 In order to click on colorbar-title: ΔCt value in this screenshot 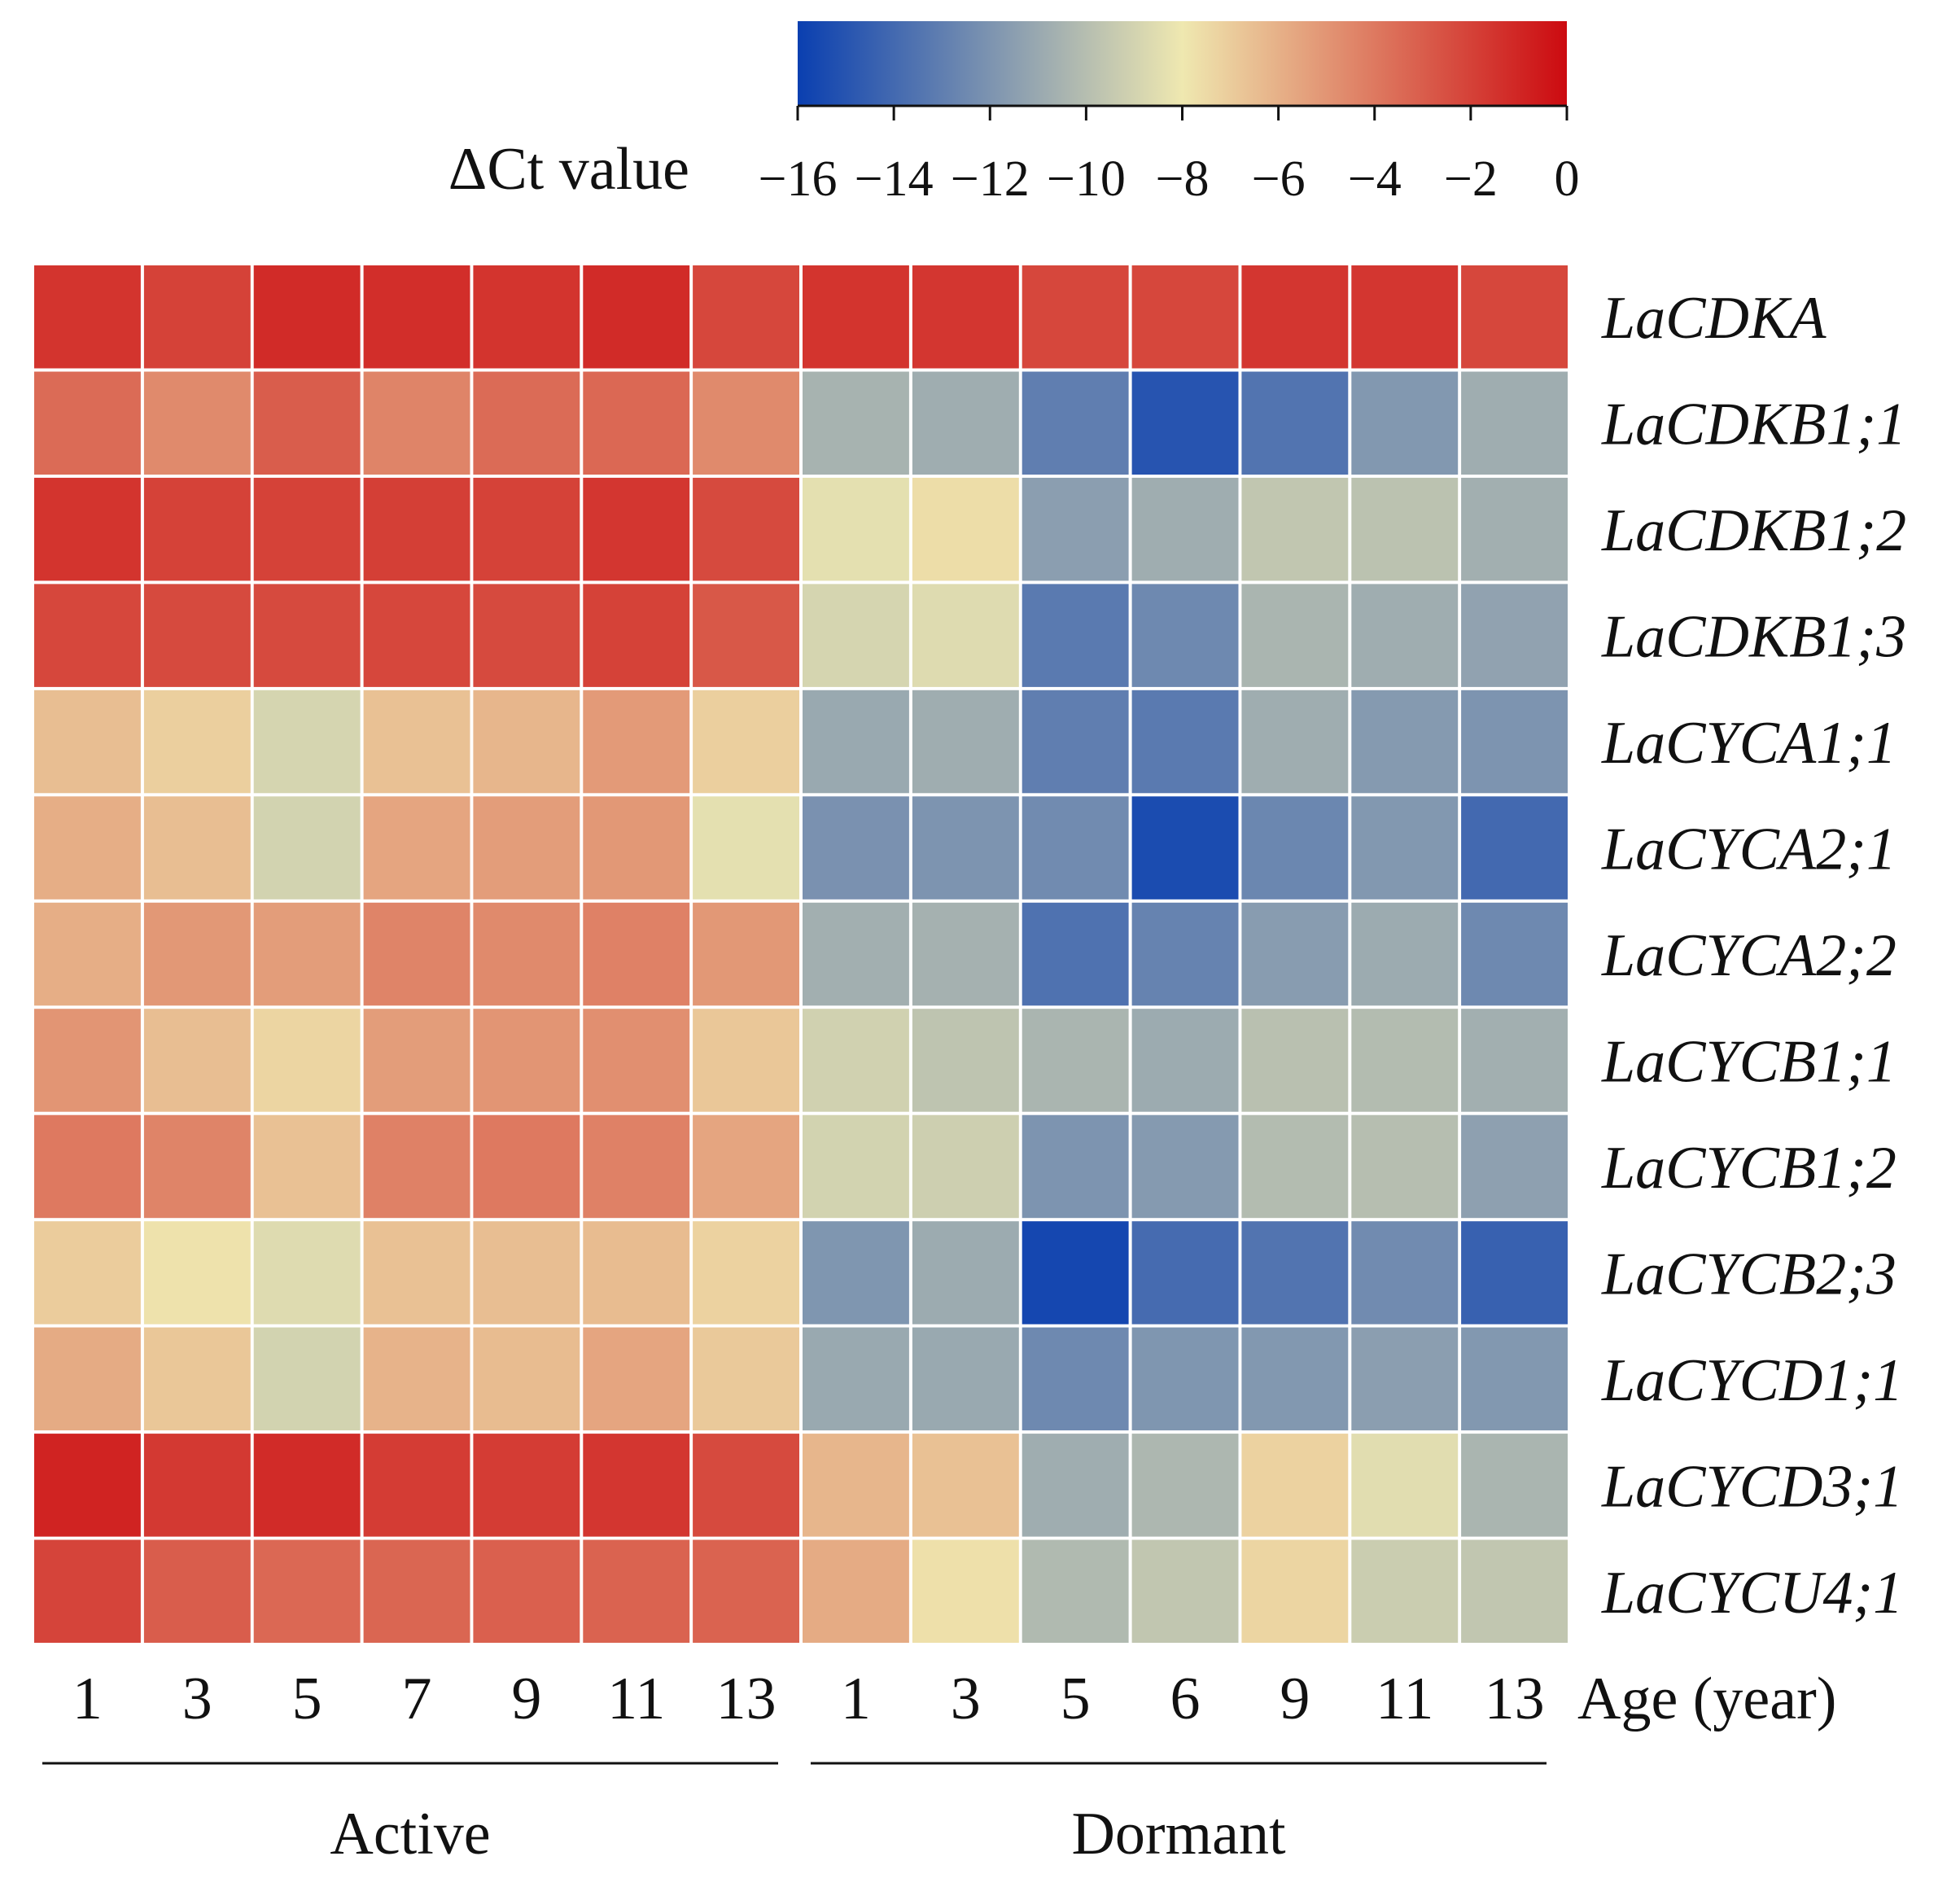, I will do `click(568, 169)`.